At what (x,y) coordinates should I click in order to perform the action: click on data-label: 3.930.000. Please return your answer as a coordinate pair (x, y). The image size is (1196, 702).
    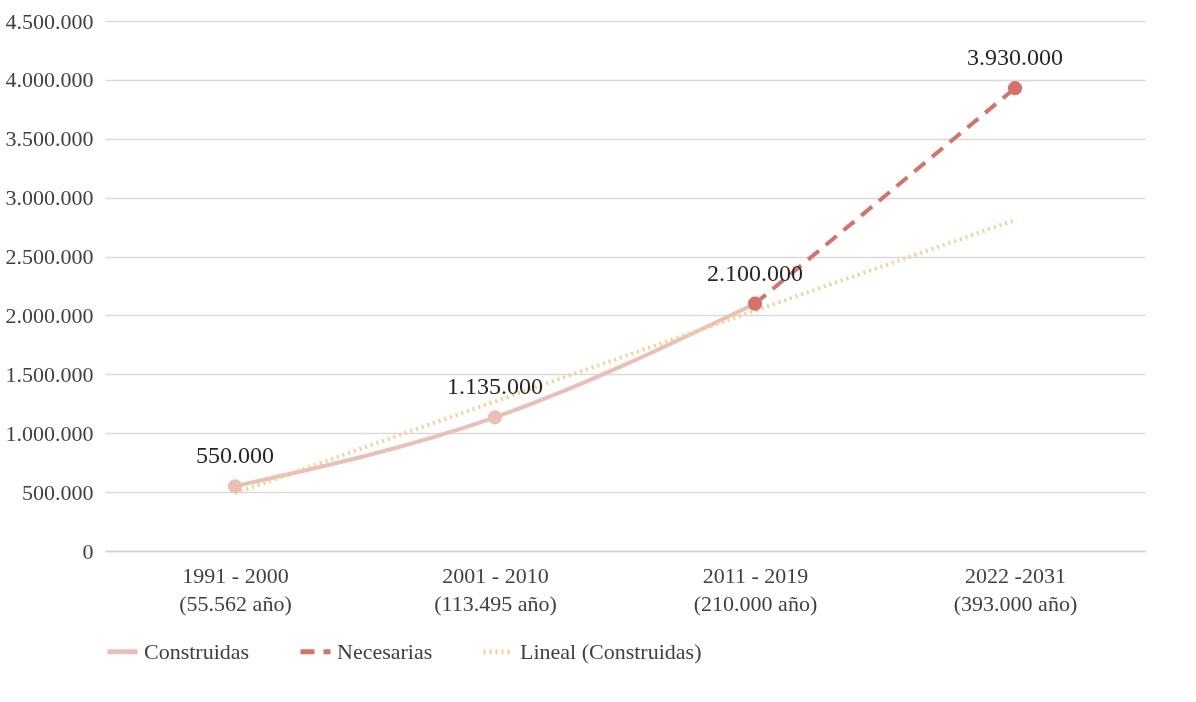
    Looking at the image, I should click on (1015, 57).